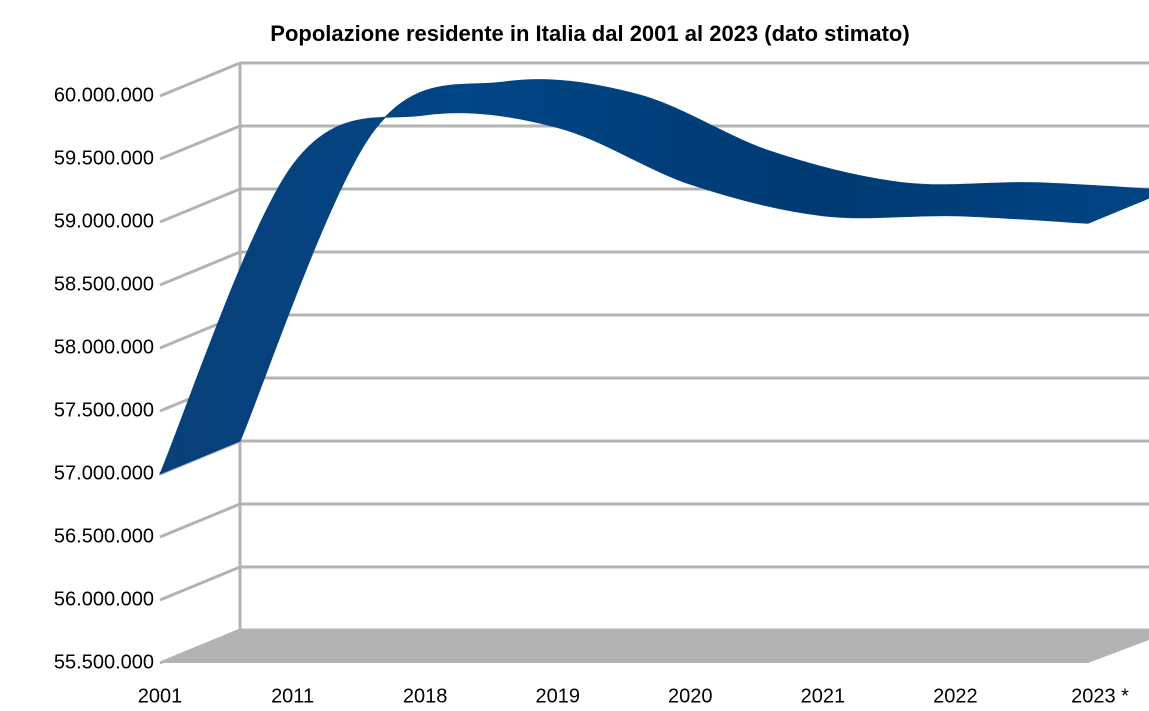 This screenshot has height=711, width=1149. Describe the element at coordinates (104, 284) in the screenshot. I see `y-tick-label: 58.500.000` at that location.